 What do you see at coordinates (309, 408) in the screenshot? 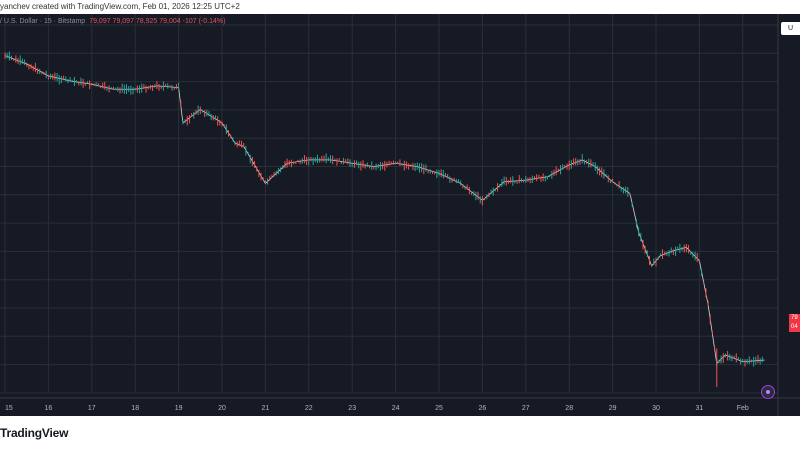
I see `x-tick-label: 22` at bounding box center [309, 408].